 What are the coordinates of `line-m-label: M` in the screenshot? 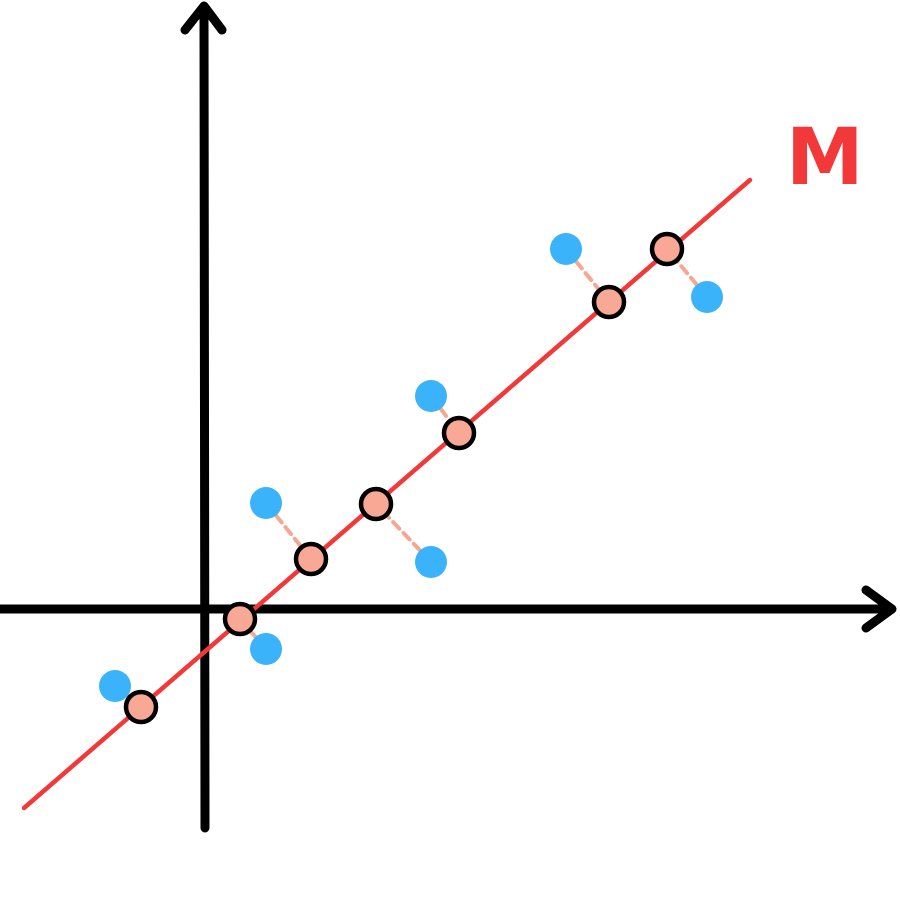 It's located at (825, 158).